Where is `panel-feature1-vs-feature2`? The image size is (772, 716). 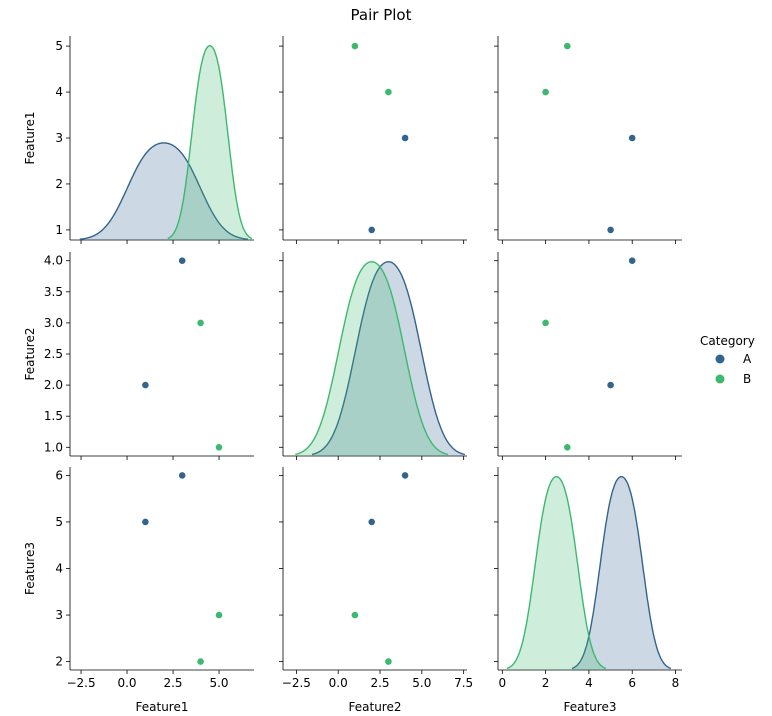
panel-feature1-vs-feature2 is located at coordinates (373, 140).